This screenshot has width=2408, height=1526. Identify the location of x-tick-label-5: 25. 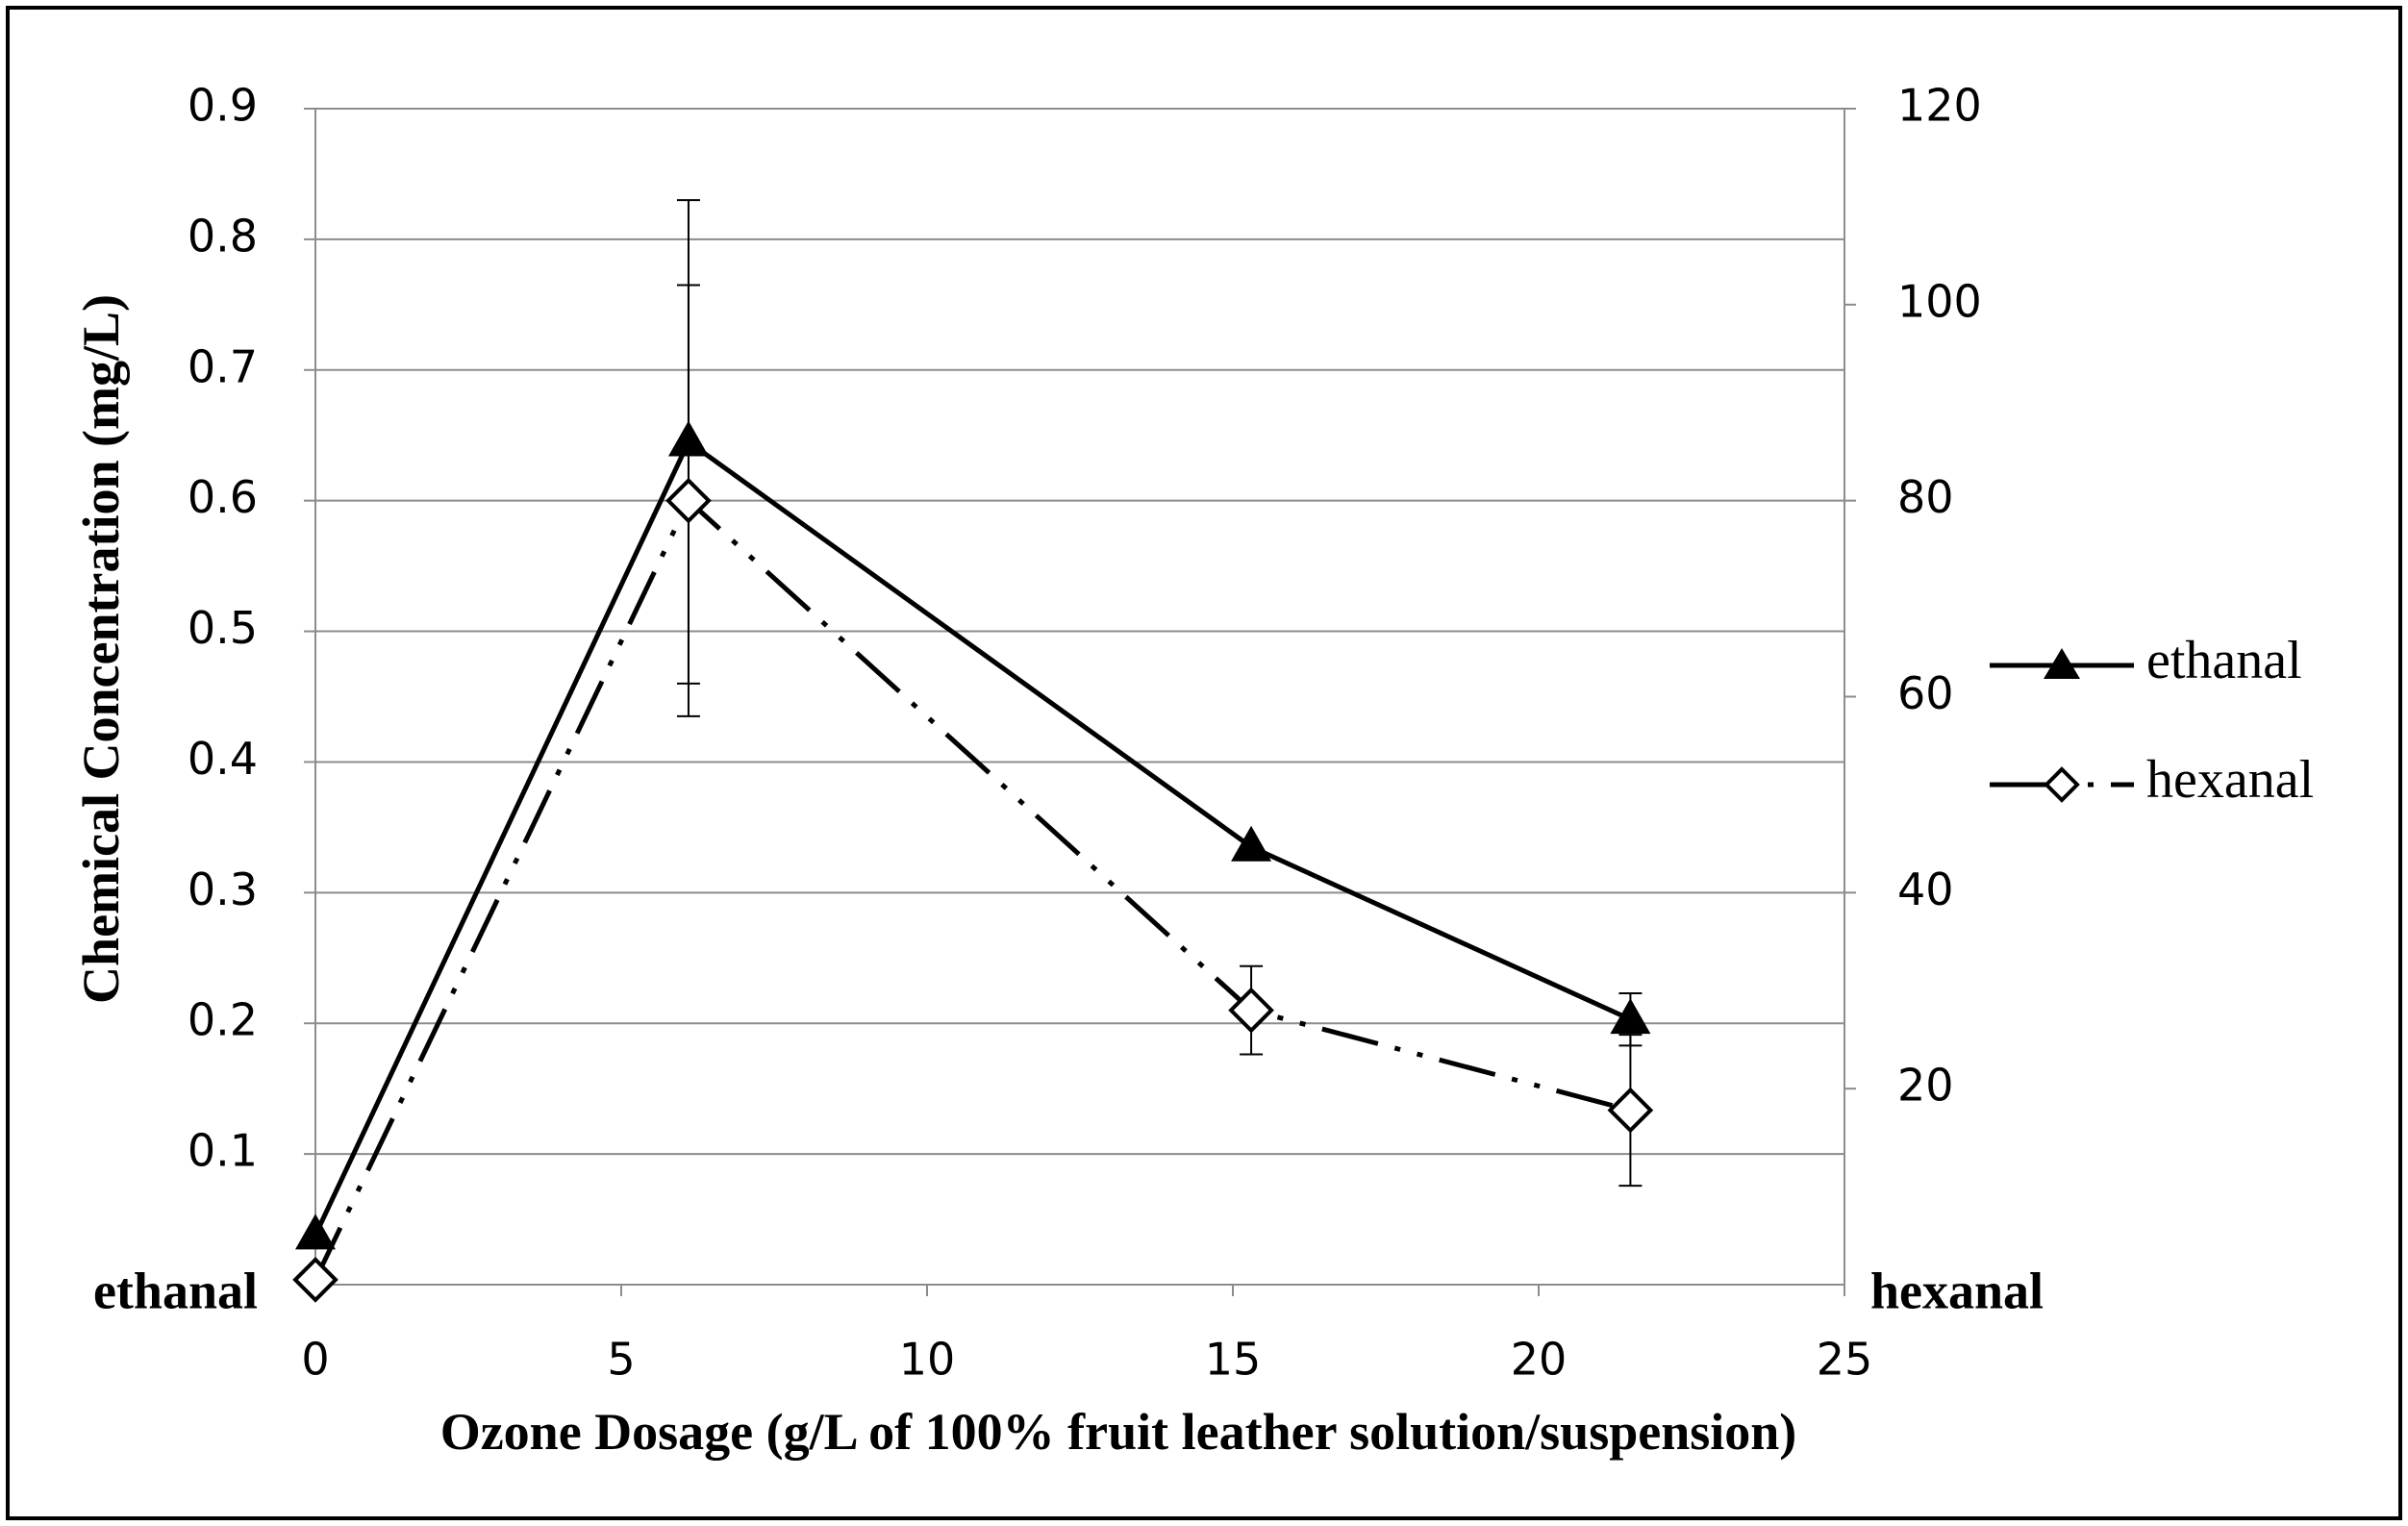
(1845, 1360).